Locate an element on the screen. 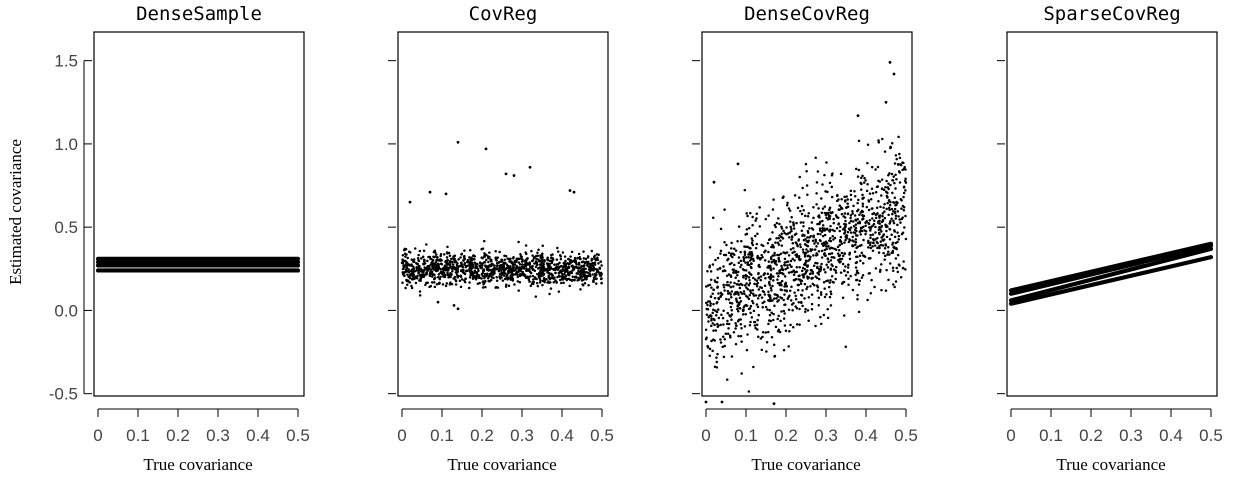  panel-title: CovReg is located at coordinates (503, 14).